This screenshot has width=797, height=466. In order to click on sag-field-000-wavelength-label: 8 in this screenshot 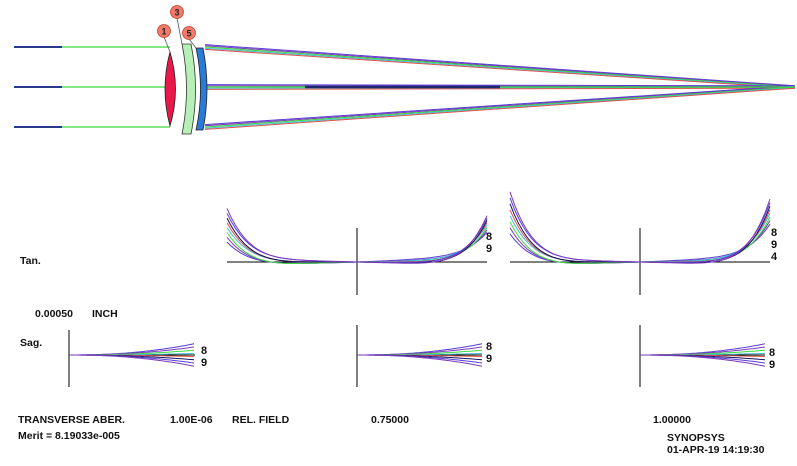, I will do `click(204, 351)`.